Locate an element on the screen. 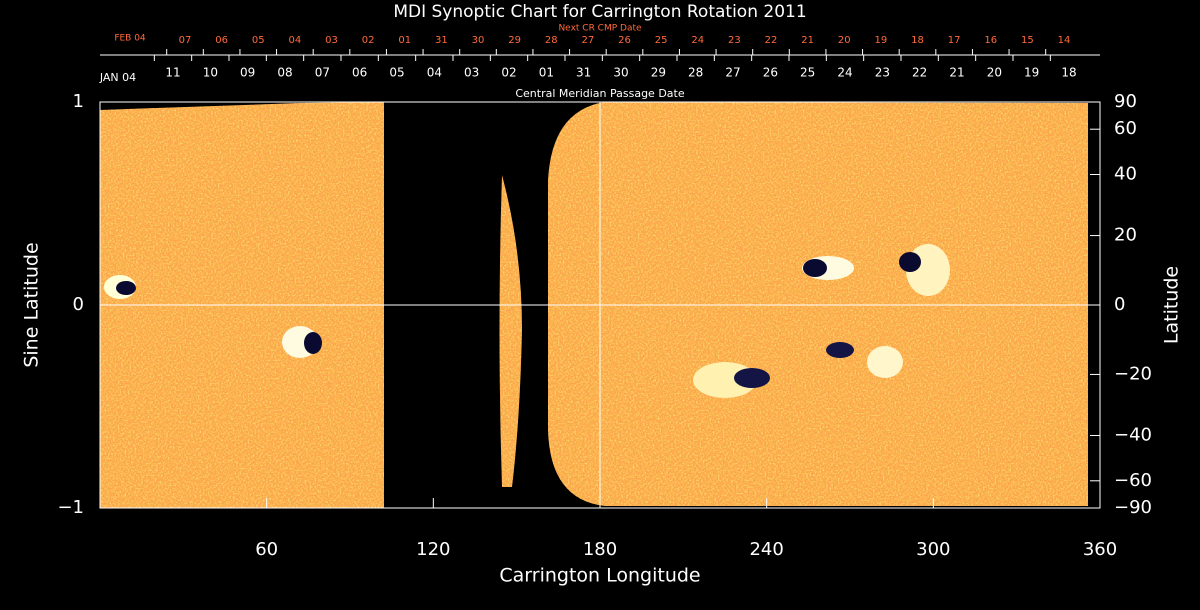 This screenshot has width=1200, height=610. x-tick-label: 360 is located at coordinates (1100, 549).